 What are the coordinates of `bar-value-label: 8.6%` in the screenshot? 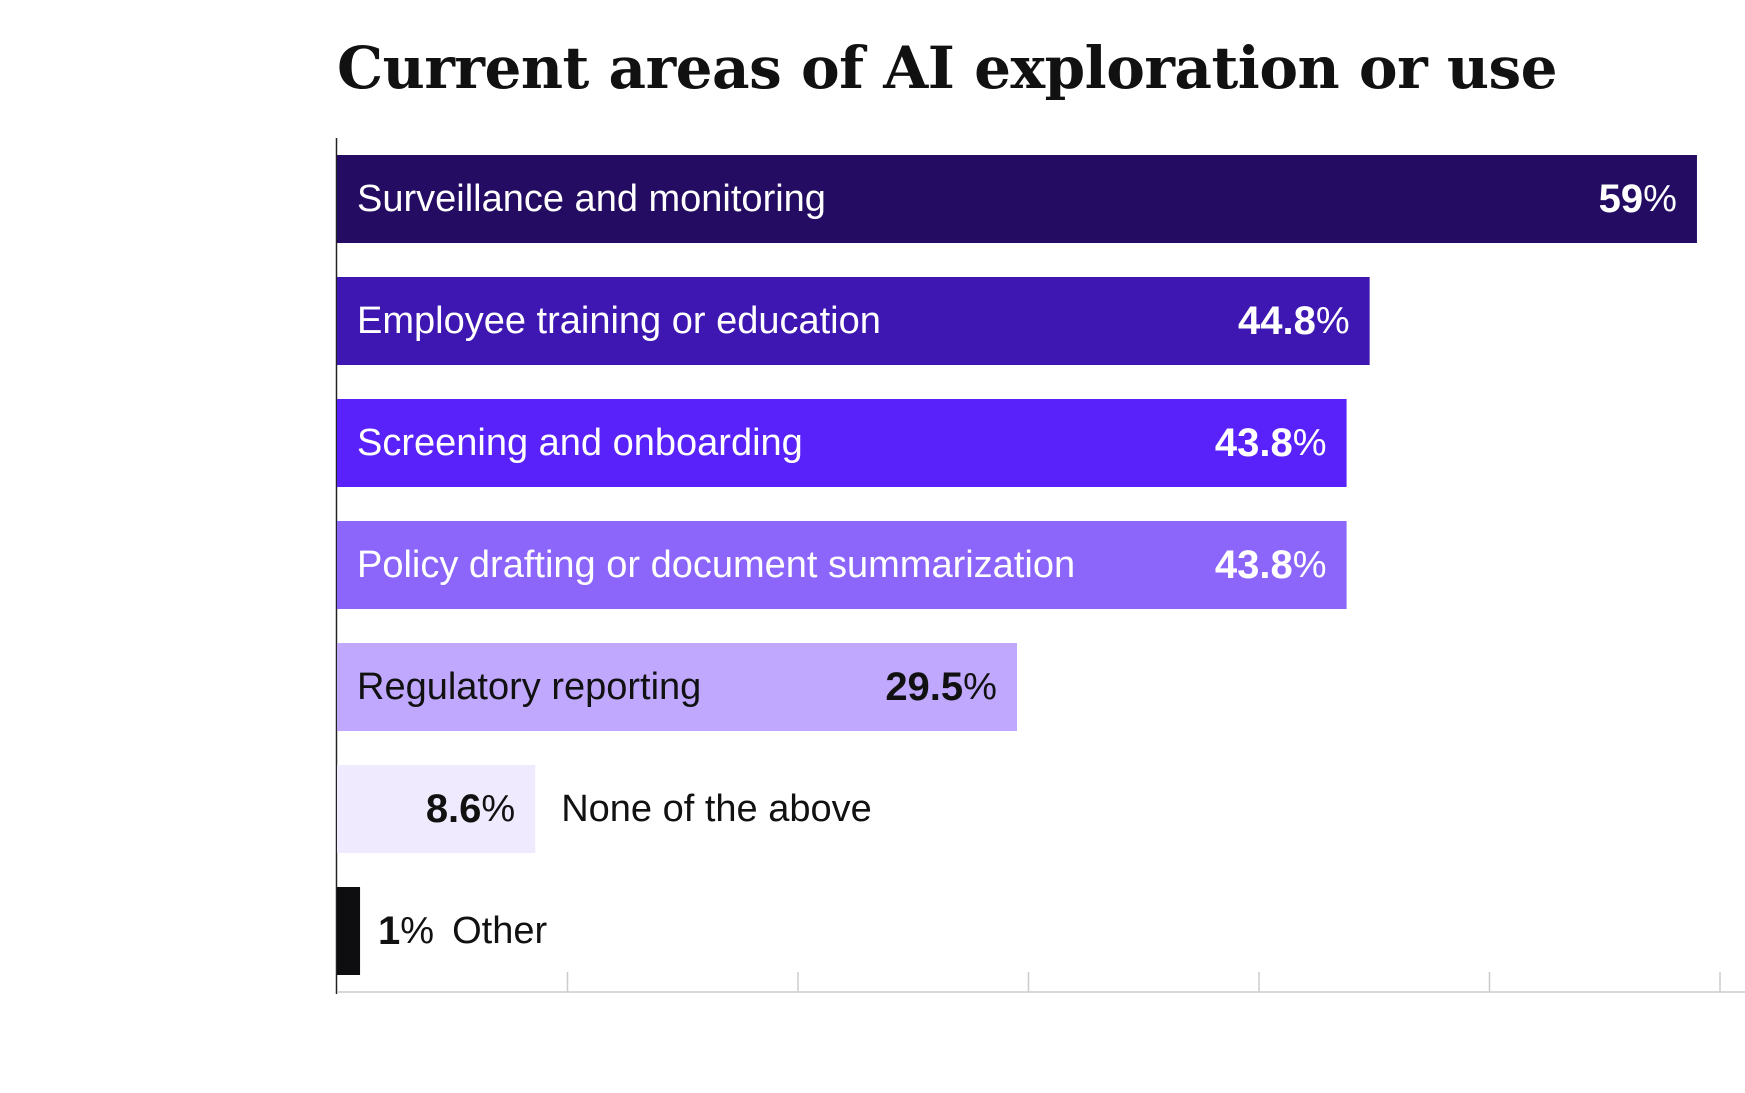 It's located at (470, 809).